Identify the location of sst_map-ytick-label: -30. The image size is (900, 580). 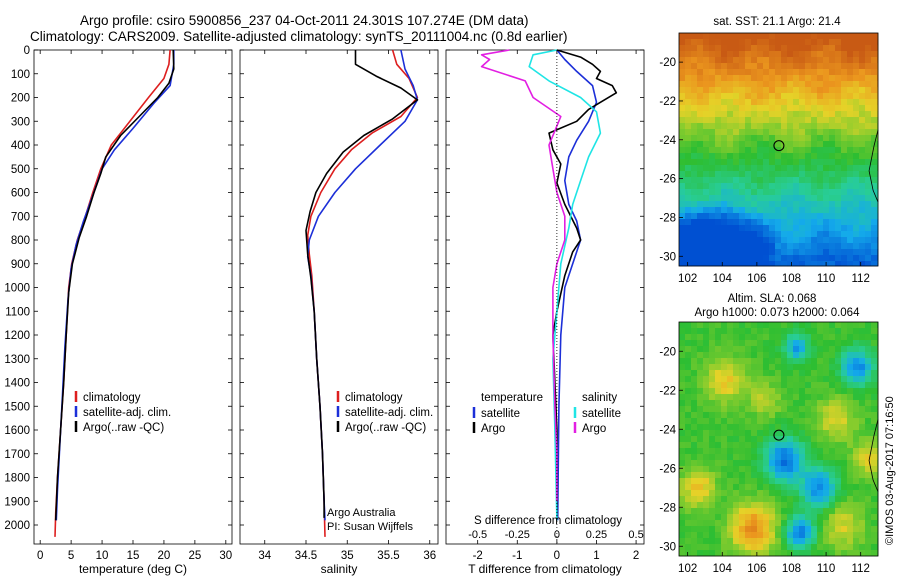
(667, 257).